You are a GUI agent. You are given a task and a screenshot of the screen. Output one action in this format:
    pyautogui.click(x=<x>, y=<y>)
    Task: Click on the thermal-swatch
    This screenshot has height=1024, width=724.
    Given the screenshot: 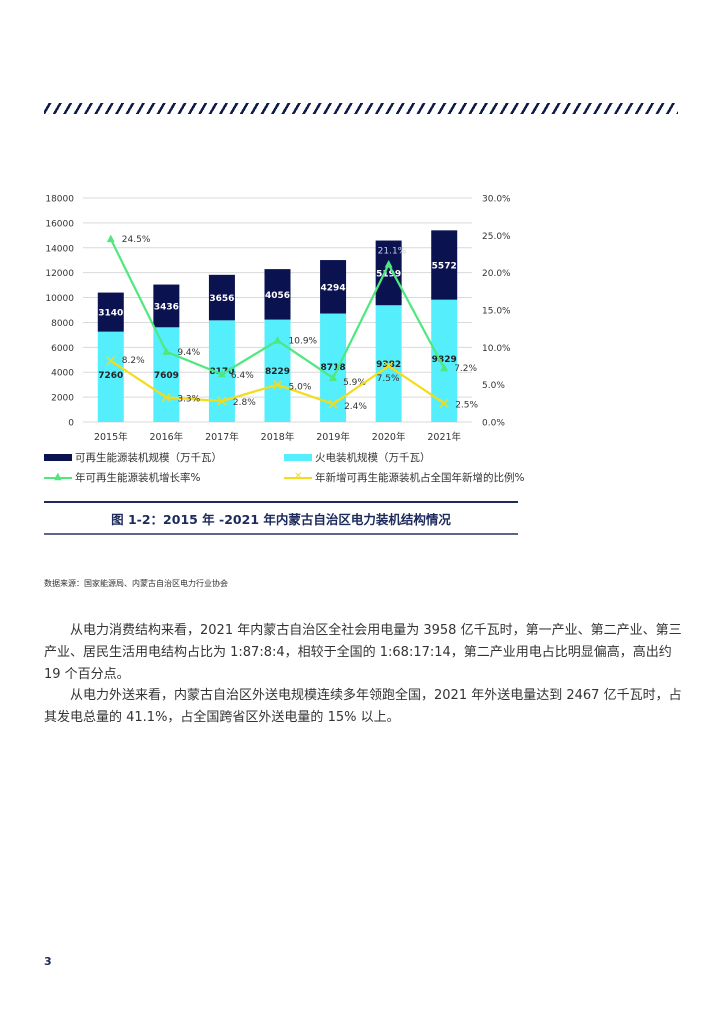 What is the action you would take?
    pyautogui.click(x=298, y=457)
    